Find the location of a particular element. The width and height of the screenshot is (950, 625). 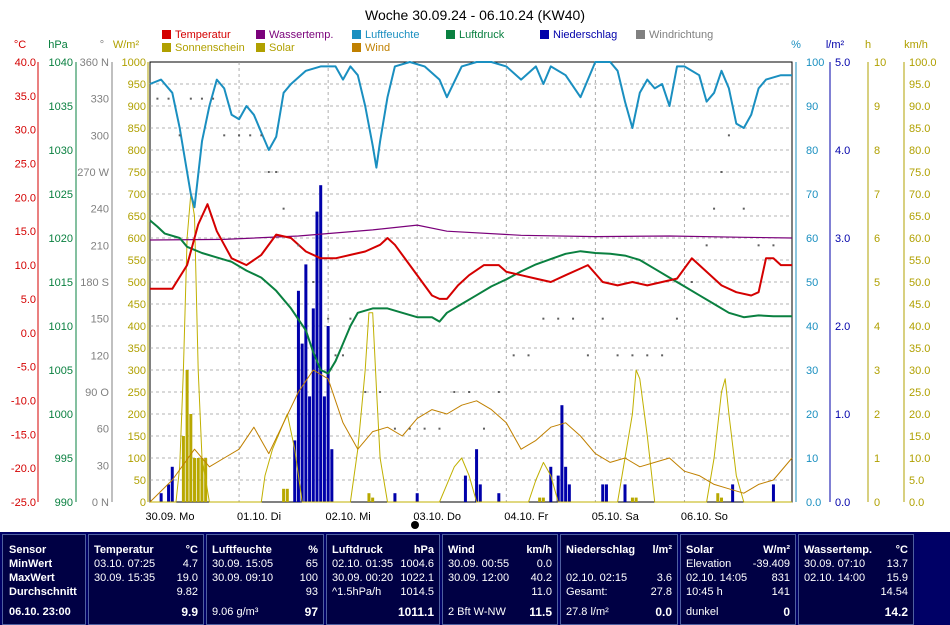

wind-line is located at coordinates (471, 436).